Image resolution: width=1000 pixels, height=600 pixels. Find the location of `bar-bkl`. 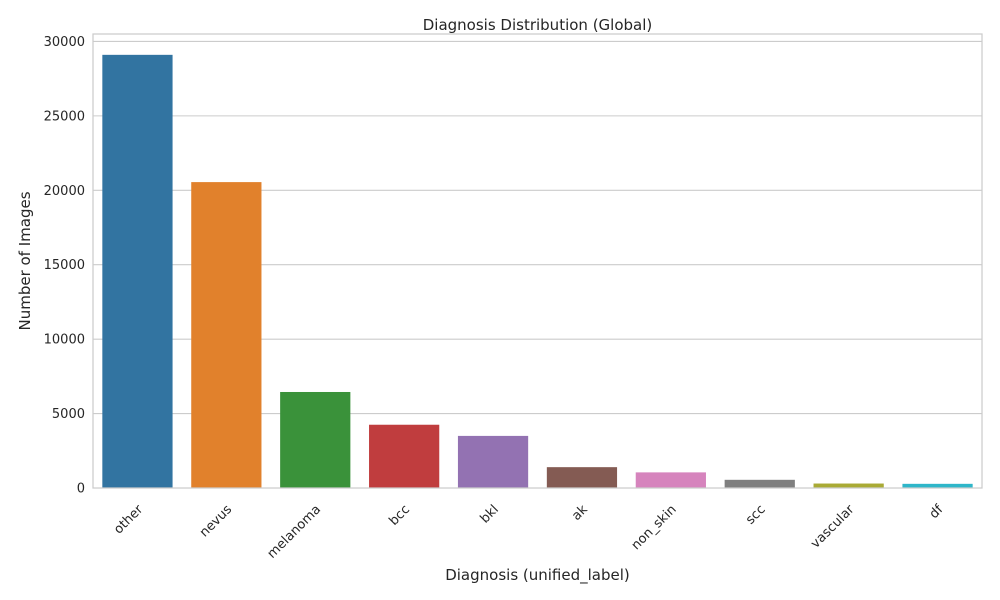

bar-bkl is located at coordinates (493, 461).